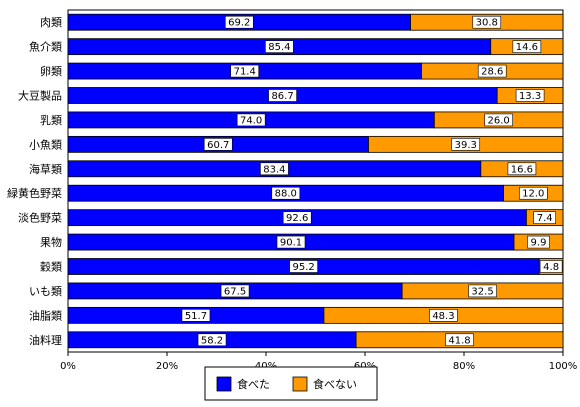 The width and height of the screenshot is (580, 407). Describe the element at coordinates (464, 366) in the screenshot. I see `x-tick-label: 80%` at that location.